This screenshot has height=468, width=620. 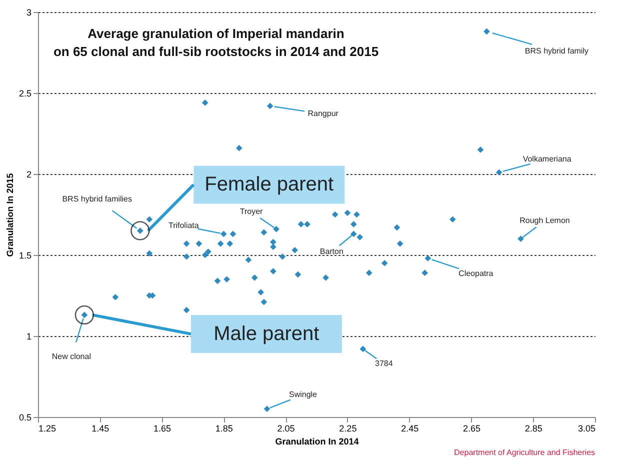 What do you see at coordinates (101, 429) in the screenshot?
I see `x-tick-label: 1.45` at bounding box center [101, 429].